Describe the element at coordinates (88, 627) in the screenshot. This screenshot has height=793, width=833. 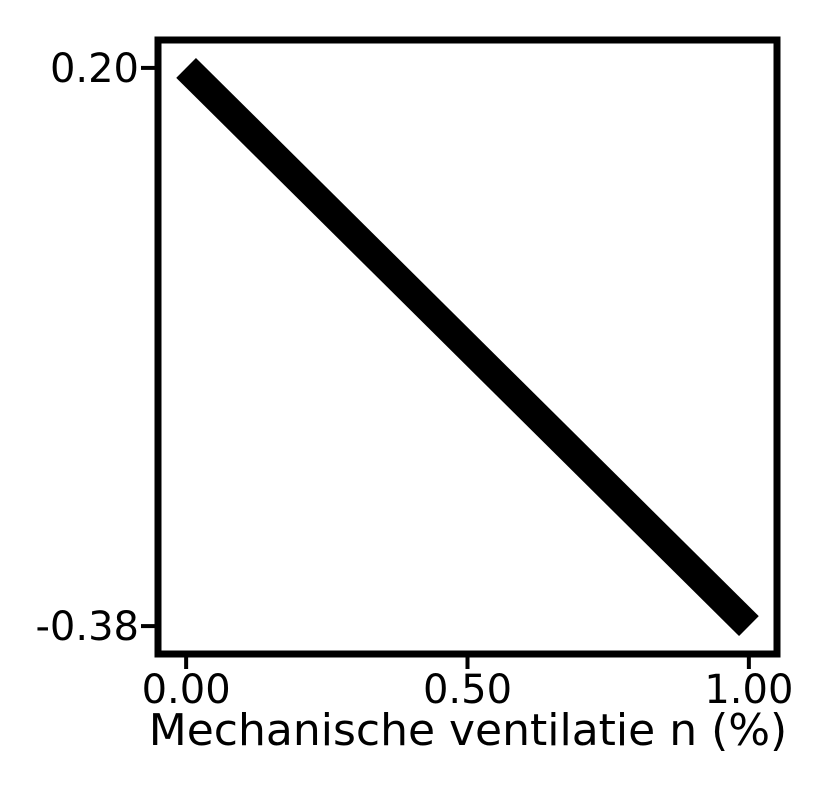
I see `y-tick-label: -0.38` at that location.